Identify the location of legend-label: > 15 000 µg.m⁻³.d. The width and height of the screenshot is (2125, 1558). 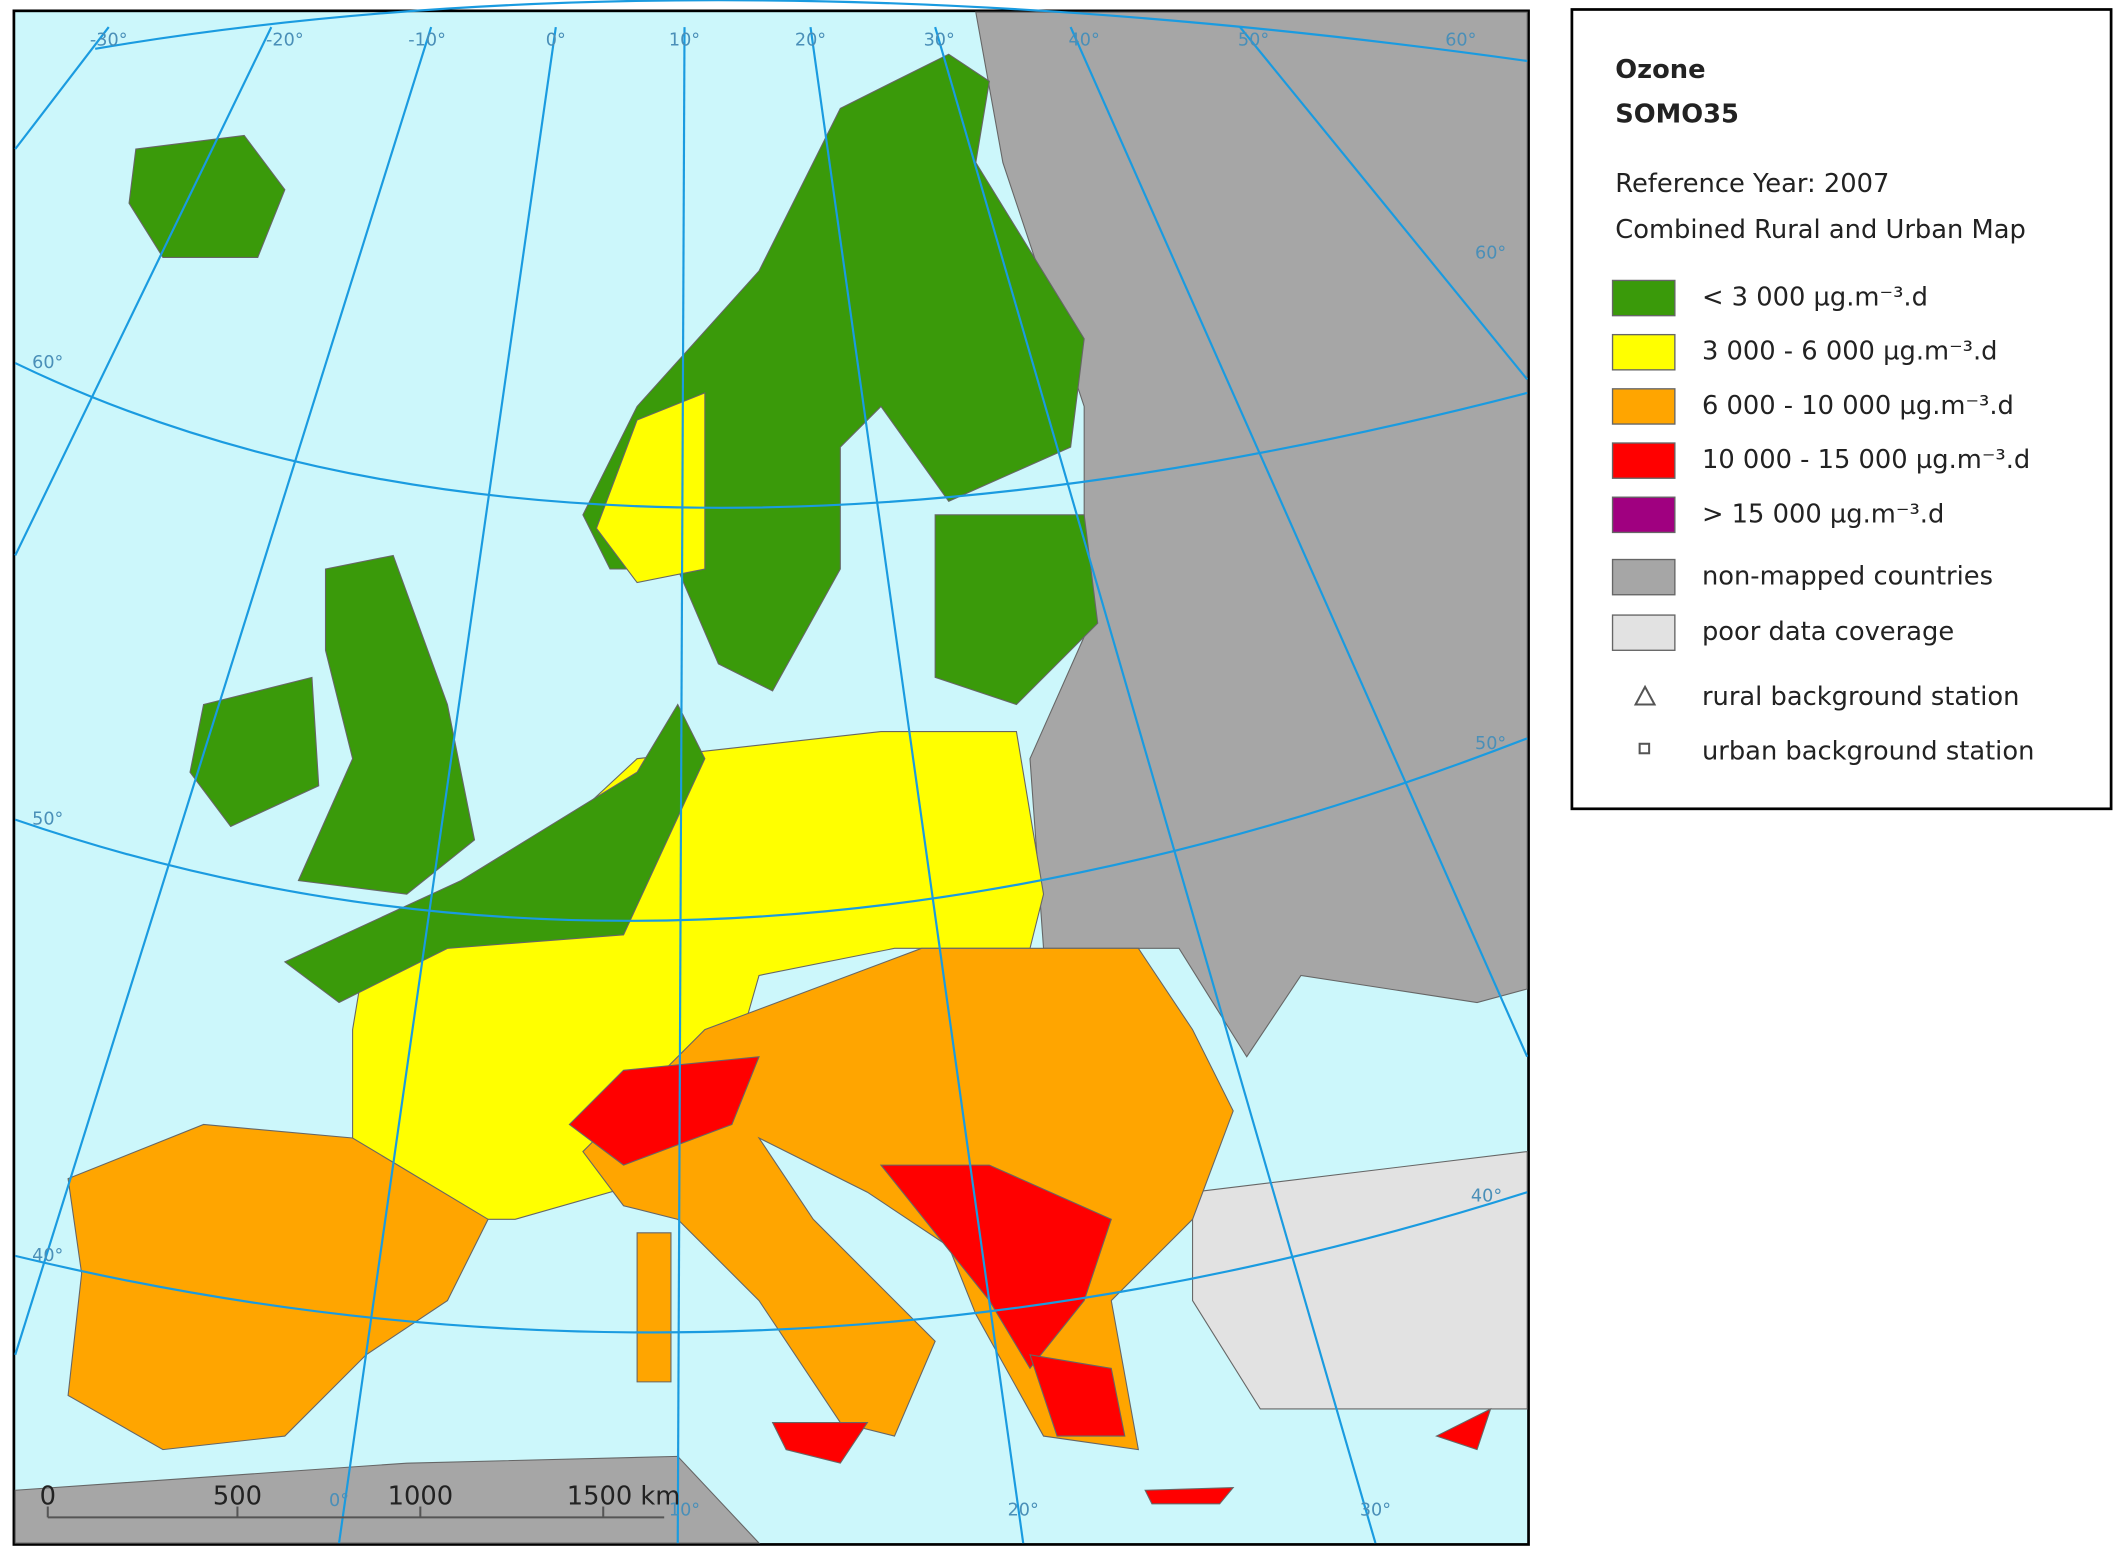
(1823, 514).